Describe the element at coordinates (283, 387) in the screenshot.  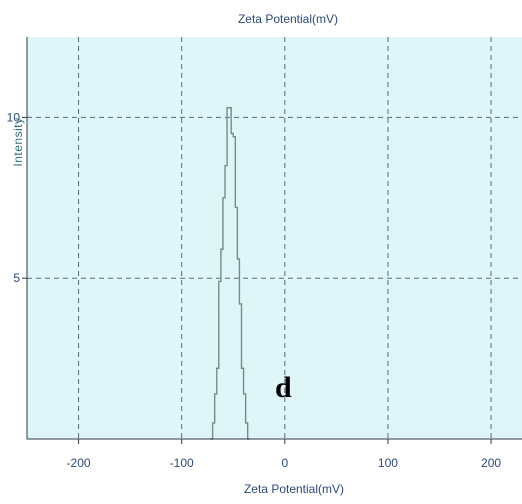
I see `panel-annotation: d` at that location.